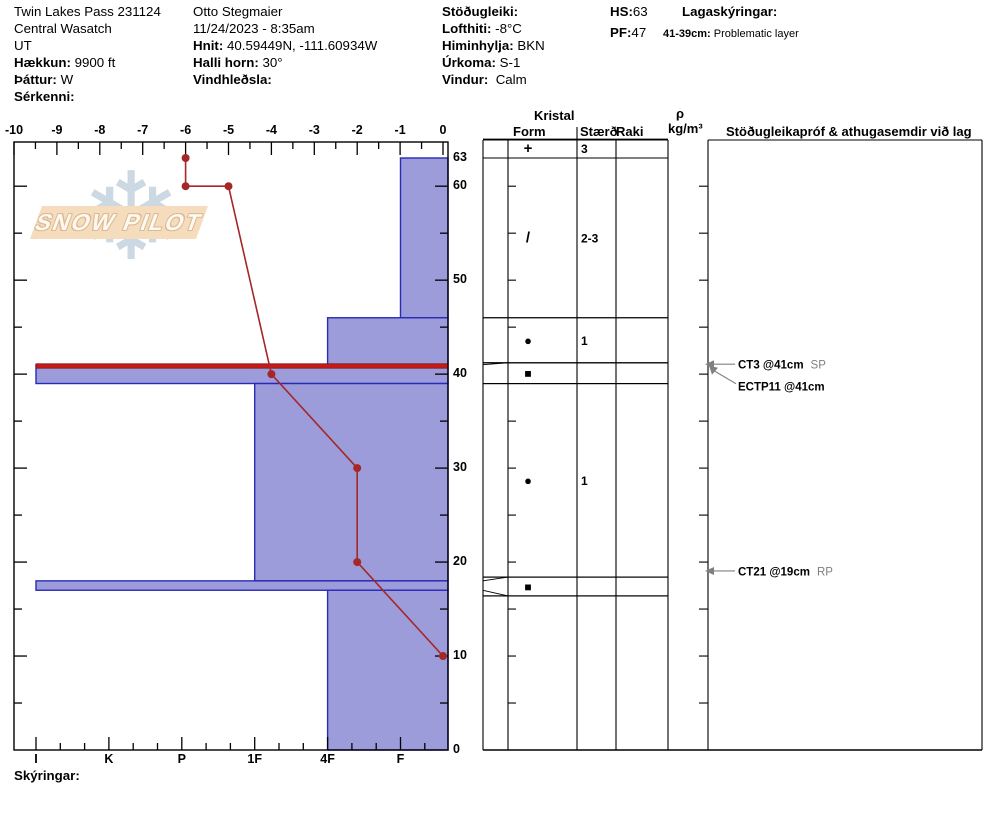  What do you see at coordinates (100, 130) in the screenshot?
I see `temp-tick: -8` at bounding box center [100, 130].